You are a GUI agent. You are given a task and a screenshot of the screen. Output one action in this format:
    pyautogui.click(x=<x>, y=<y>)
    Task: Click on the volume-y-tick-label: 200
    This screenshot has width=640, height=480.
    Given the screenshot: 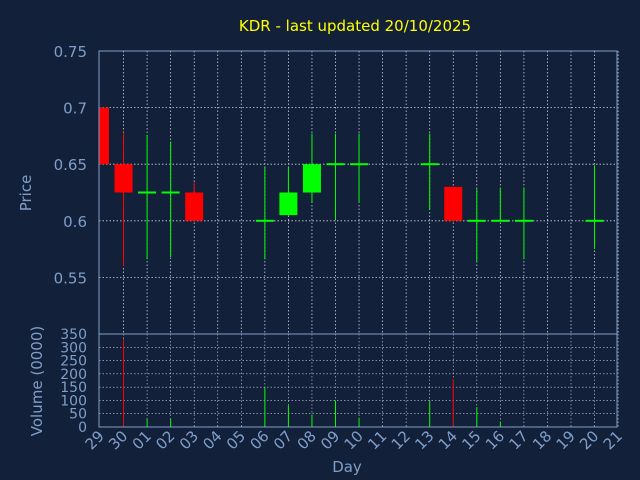 What is the action you would take?
    pyautogui.click(x=73, y=375)
    